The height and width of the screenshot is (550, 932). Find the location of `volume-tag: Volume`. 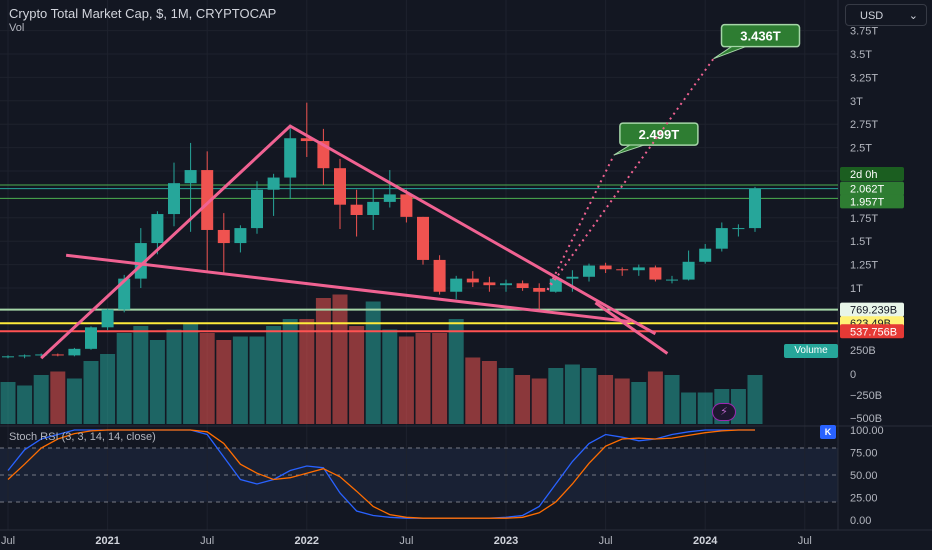

volume-tag: Volume is located at coordinates (811, 351).